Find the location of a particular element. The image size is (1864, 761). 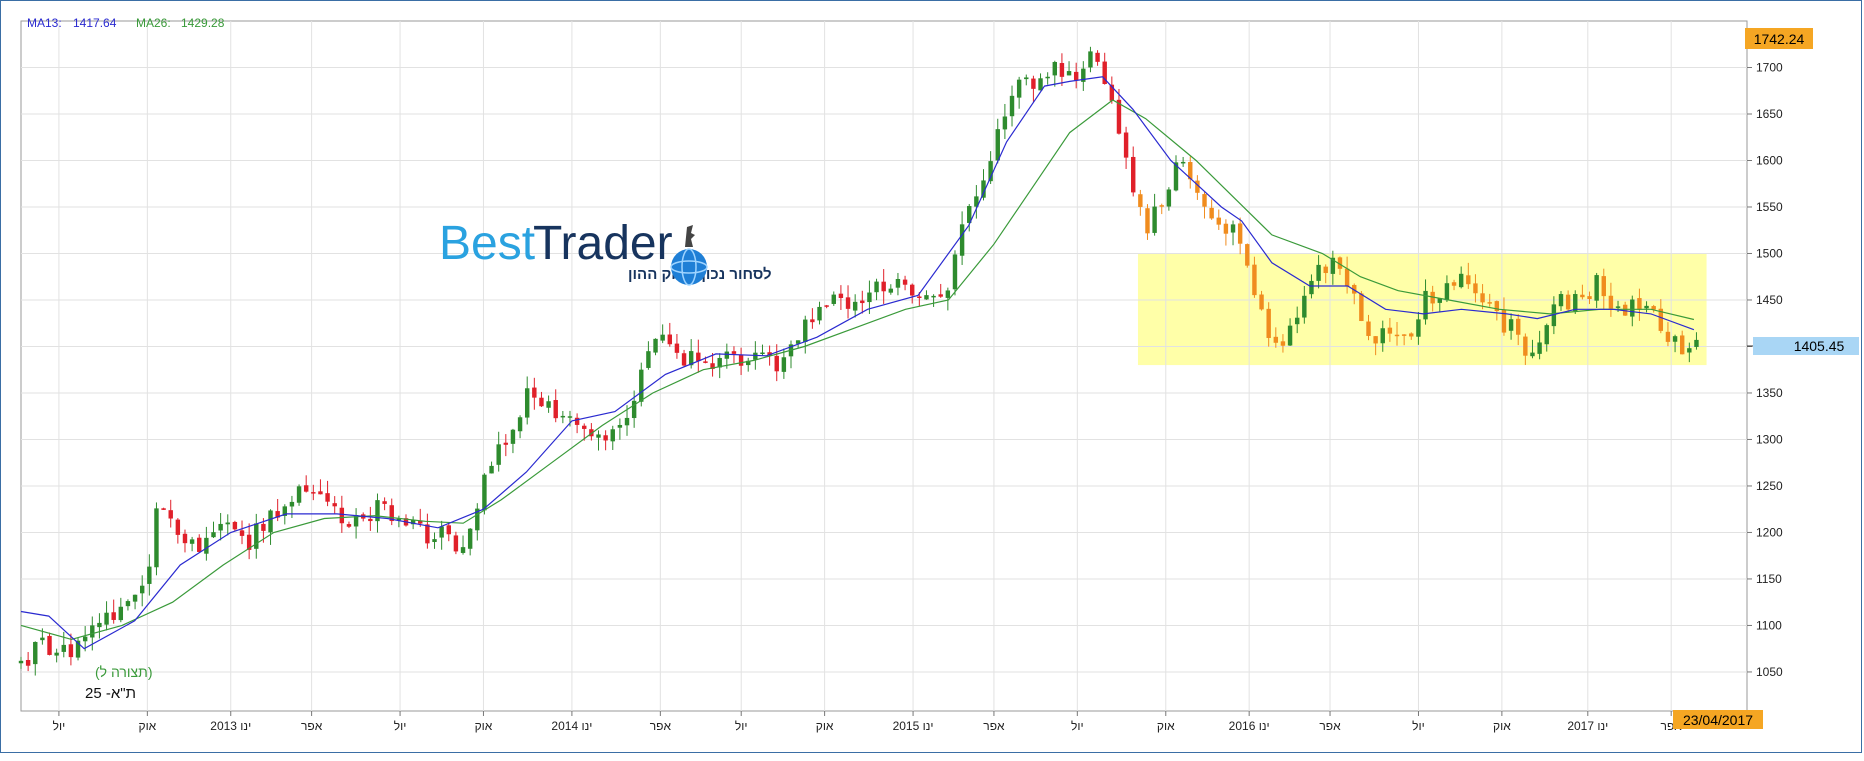

y-tick-label: 1250 is located at coordinates (1769, 486).